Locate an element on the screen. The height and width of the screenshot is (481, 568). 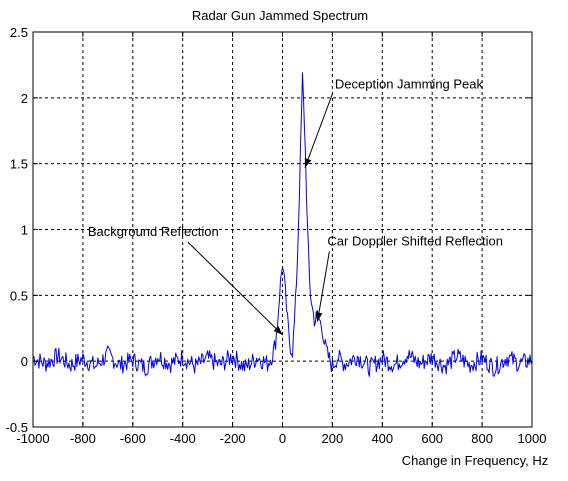
x-axis-label: Change in Frequency, Hz is located at coordinates (475, 460).